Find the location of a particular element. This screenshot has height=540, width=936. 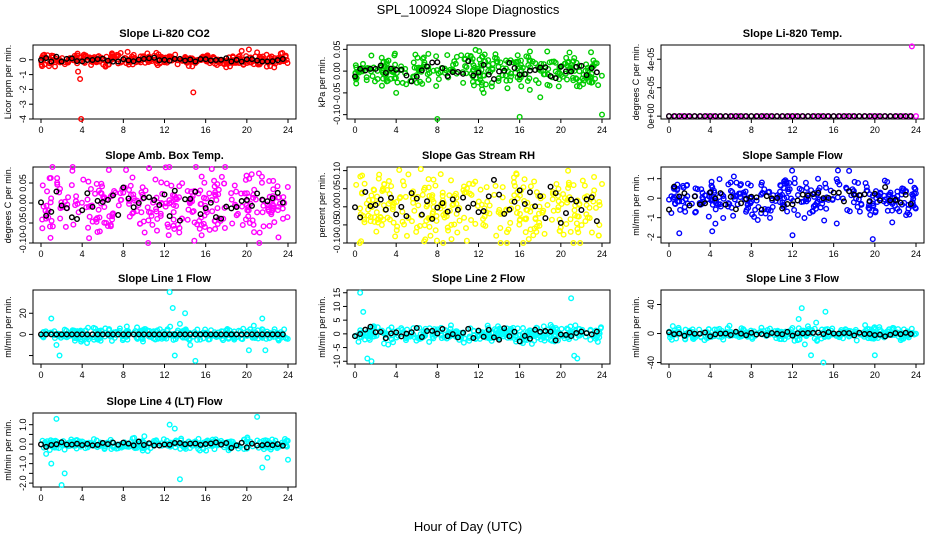

y-tick-label: -0.05 is located at coordinates (23, 223).